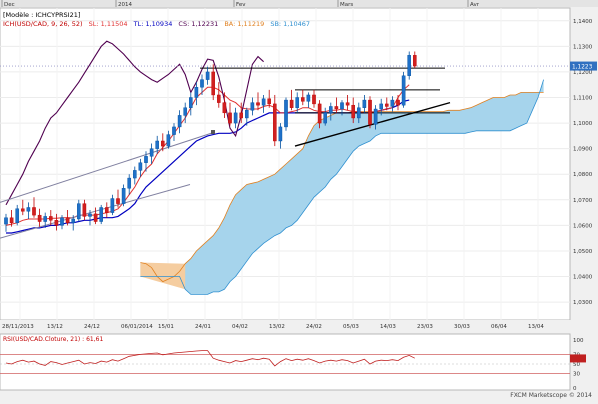 Image resolution: width=598 pixels, height=404 pixels. Describe the element at coordinates (241, 5) in the screenshot. I see `month-label: Fev` at that location.